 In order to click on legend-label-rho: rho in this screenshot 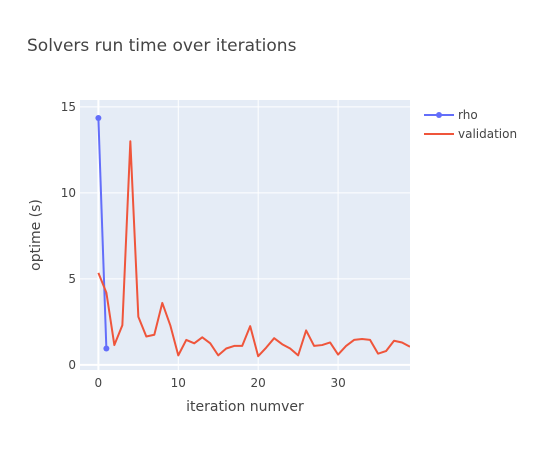, I will do `click(468, 115)`.